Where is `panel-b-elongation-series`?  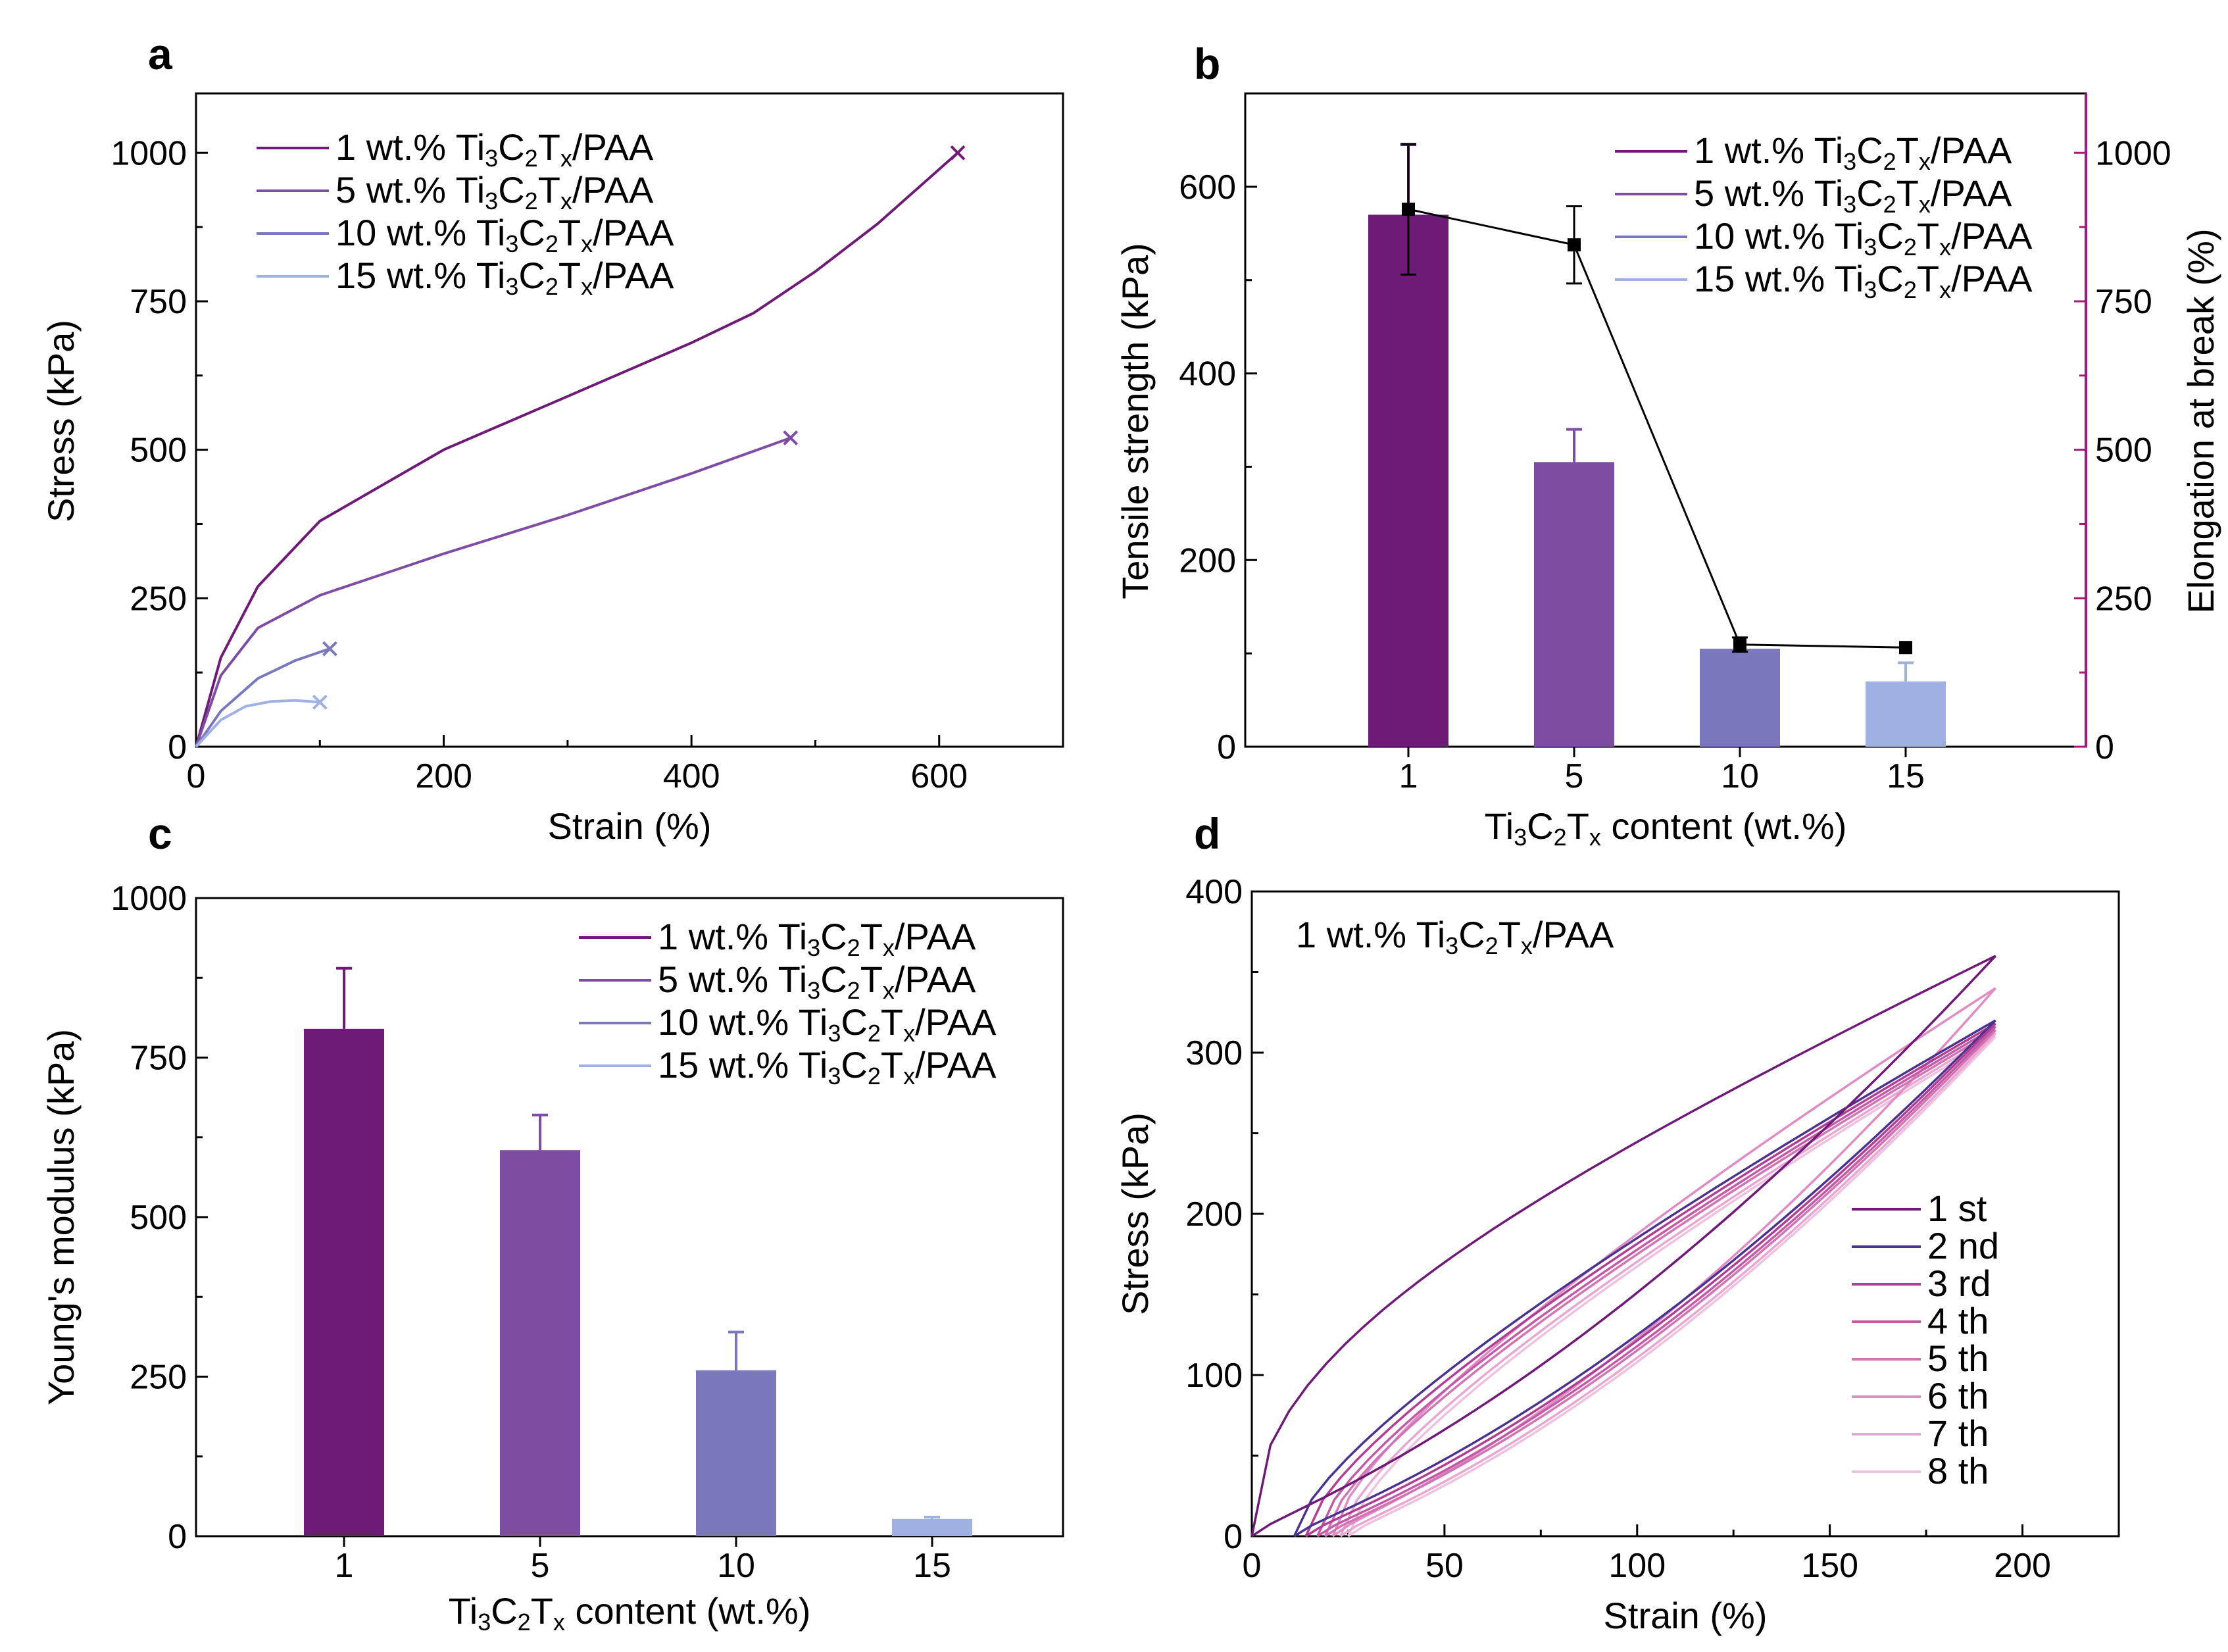
panel-b-elongation-series is located at coordinates (1656, 399).